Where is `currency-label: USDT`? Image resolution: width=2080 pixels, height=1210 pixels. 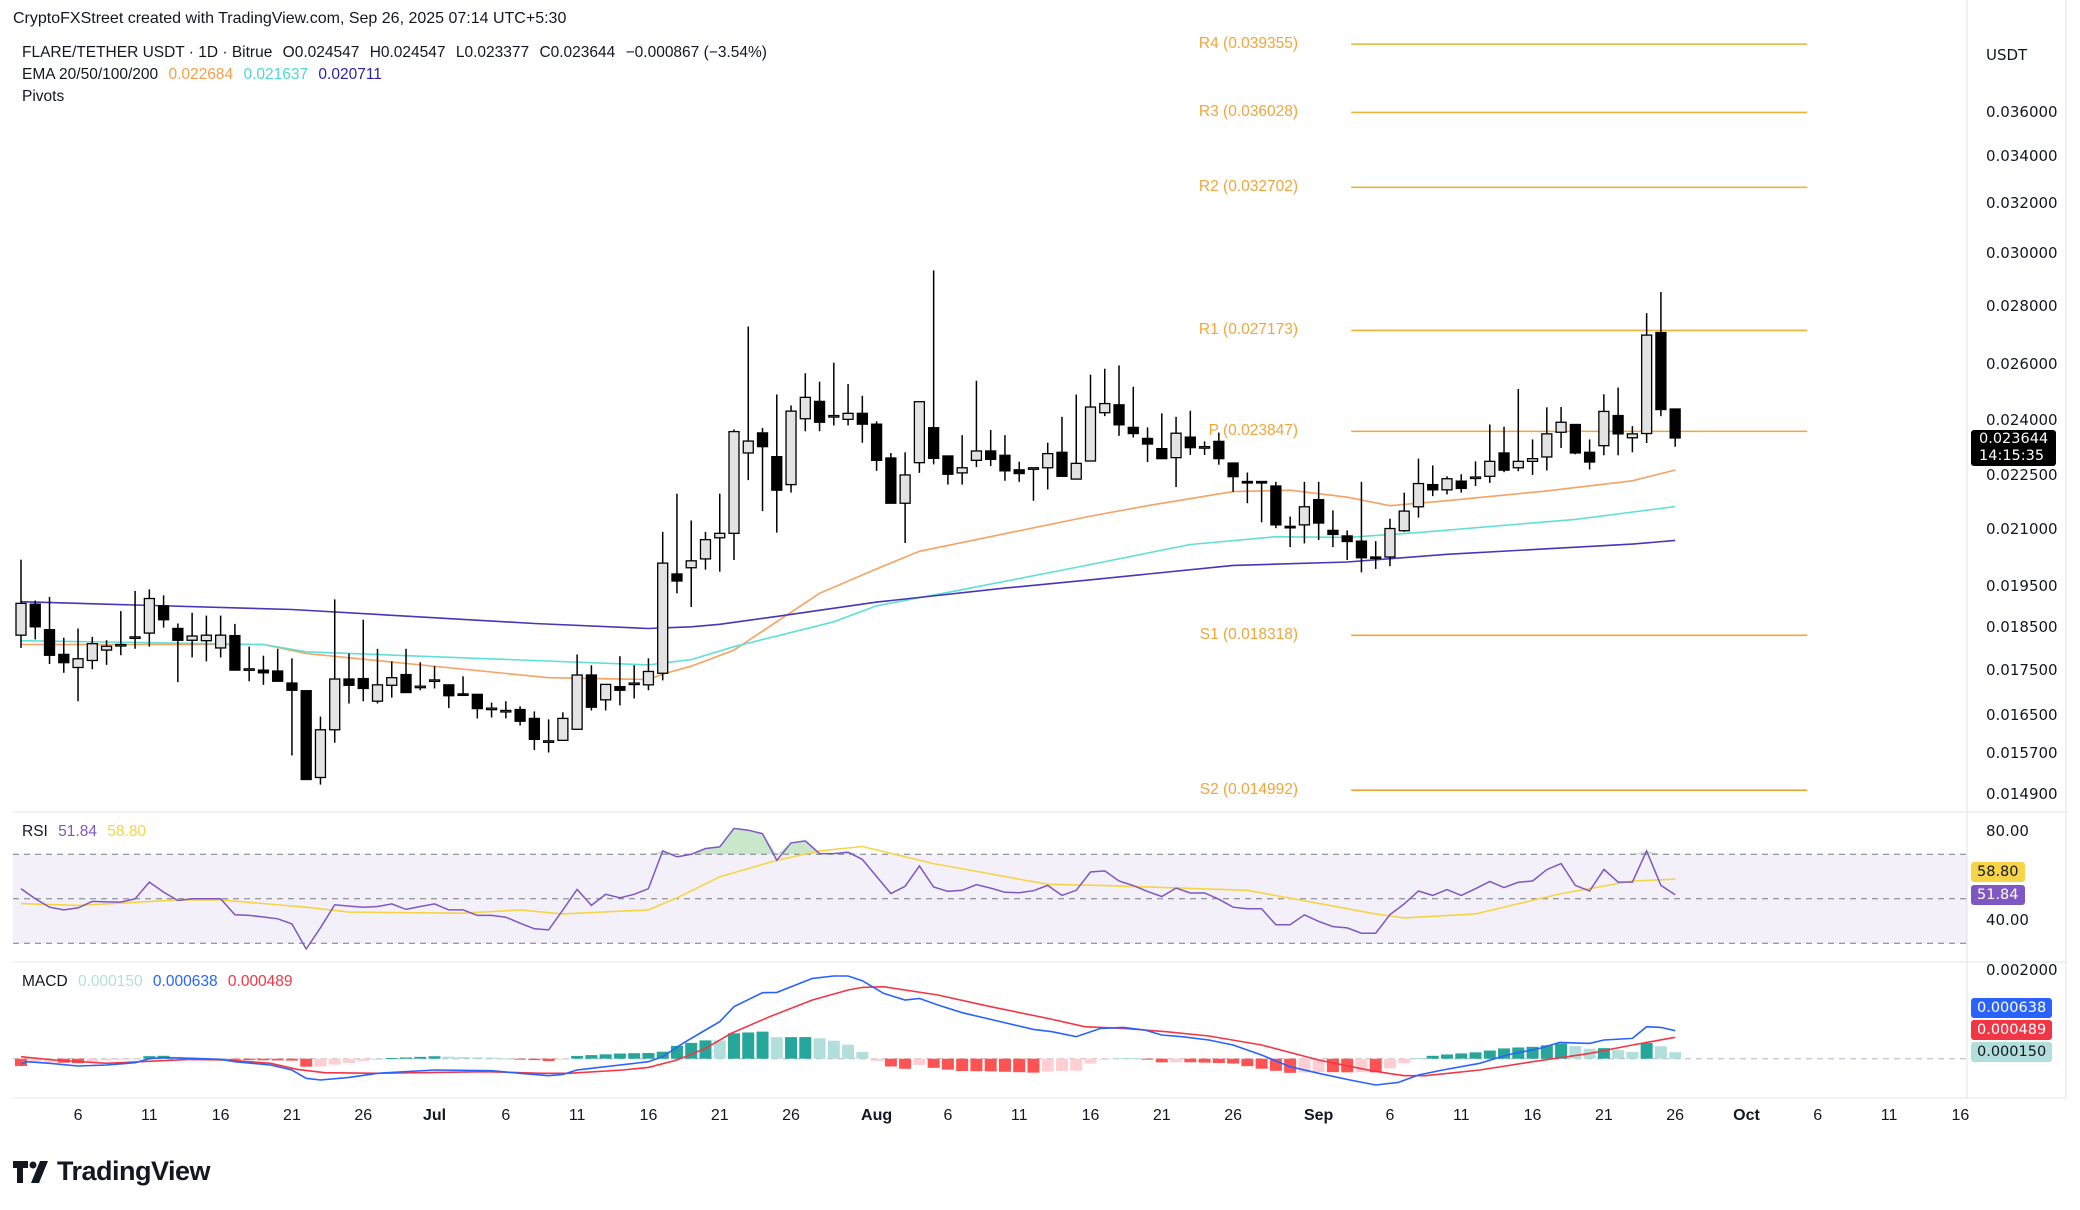 currency-label: USDT is located at coordinates (2007, 55).